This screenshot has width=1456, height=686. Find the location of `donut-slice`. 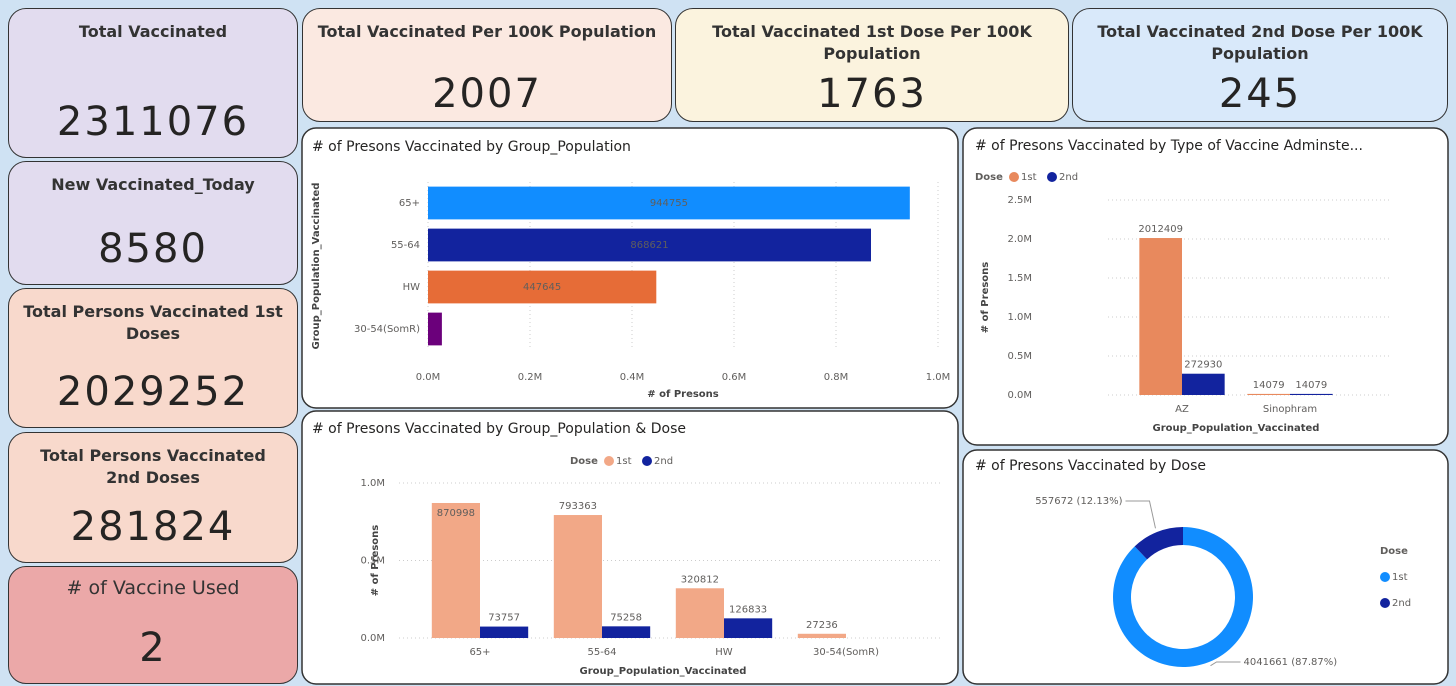

donut-slice is located at coordinates (1158, 543).